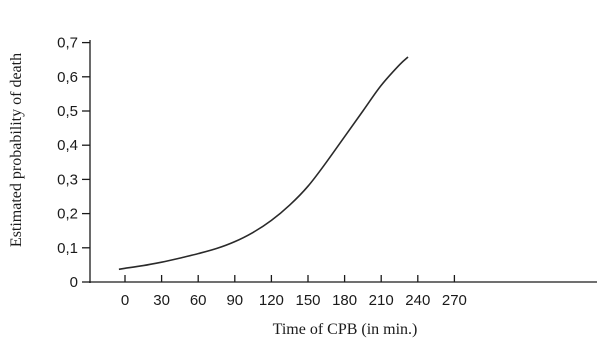 The height and width of the screenshot is (347, 614). What do you see at coordinates (125, 300) in the screenshot?
I see `x-tick-label: 0` at bounding box center [125, 300].